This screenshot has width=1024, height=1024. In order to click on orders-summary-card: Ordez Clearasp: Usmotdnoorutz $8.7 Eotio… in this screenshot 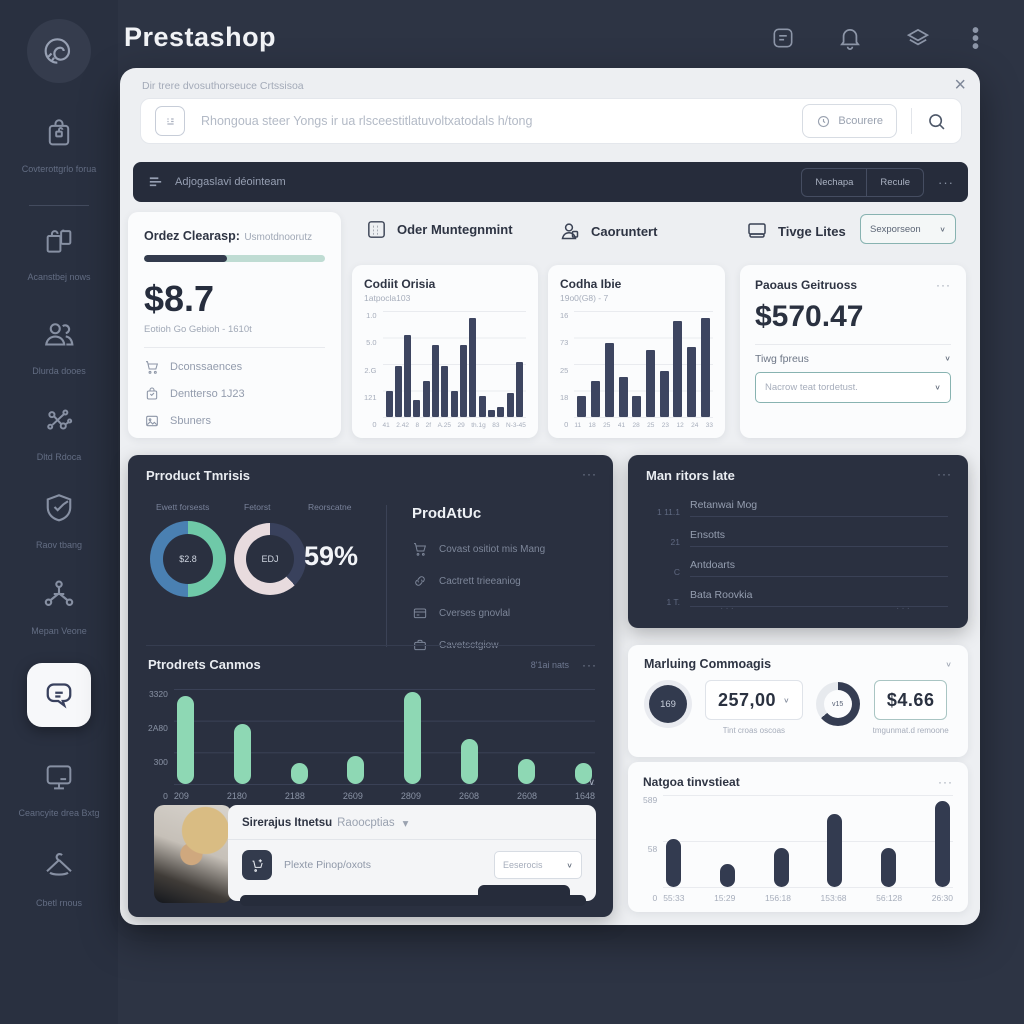, I will do `click(234, 325)`.